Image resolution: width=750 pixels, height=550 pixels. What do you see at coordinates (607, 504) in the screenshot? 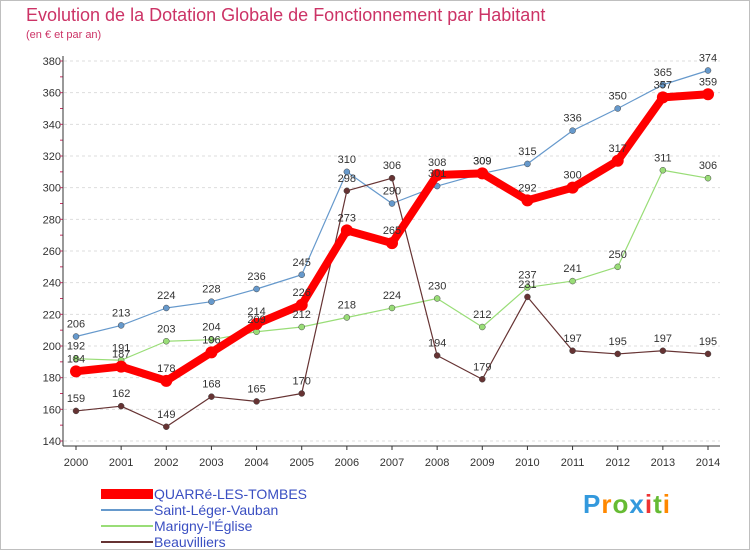
I see `logo-letter: r` at bounding box center [607, 504].